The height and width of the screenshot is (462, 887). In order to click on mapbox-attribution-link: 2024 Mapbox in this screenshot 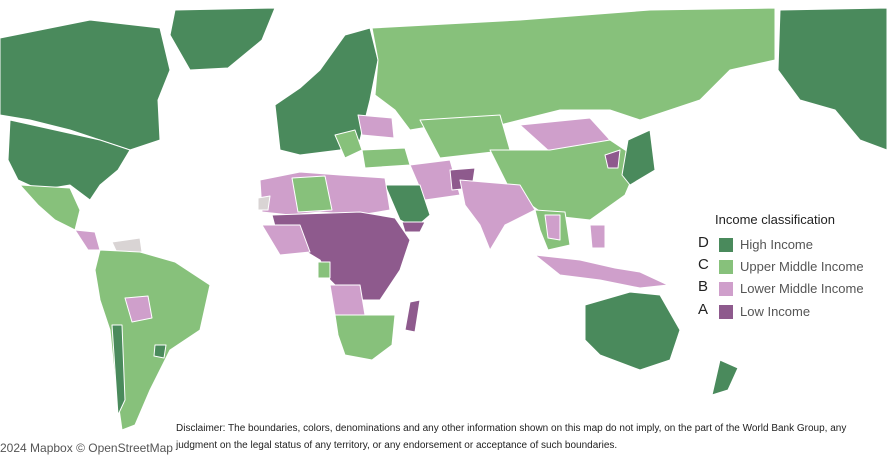, I will do `click(36, 448)`.